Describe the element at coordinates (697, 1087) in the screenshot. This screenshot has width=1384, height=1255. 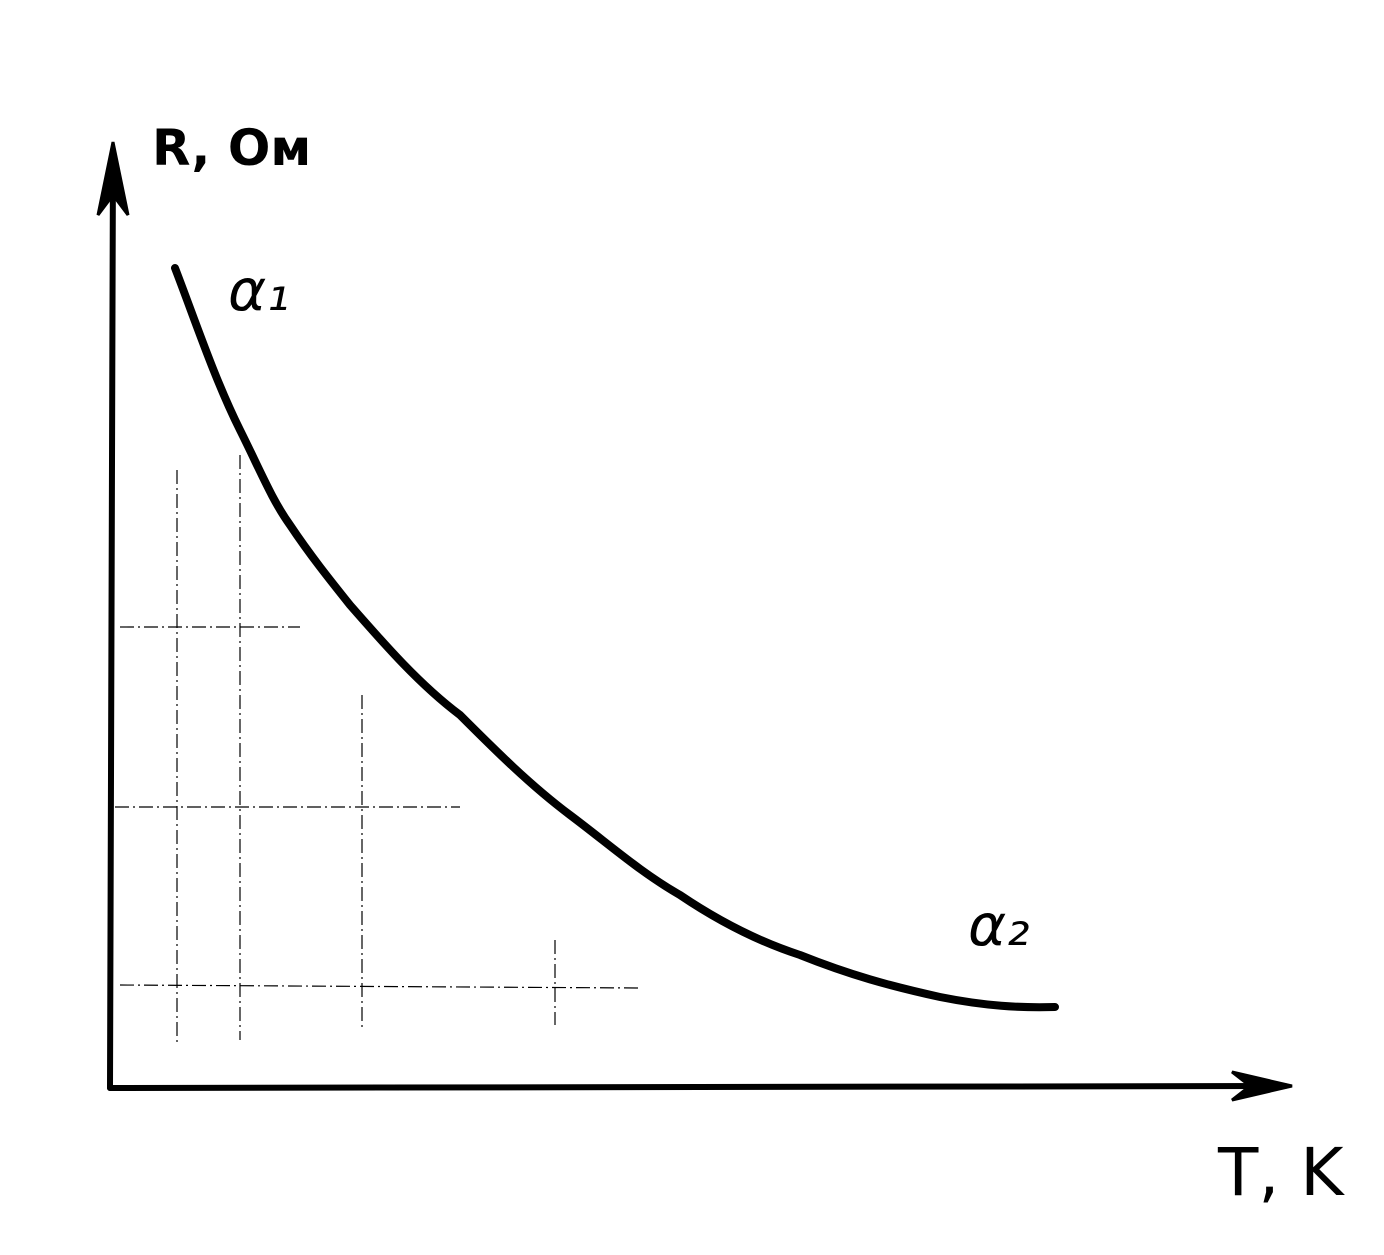
I see `x-axis` at that location.